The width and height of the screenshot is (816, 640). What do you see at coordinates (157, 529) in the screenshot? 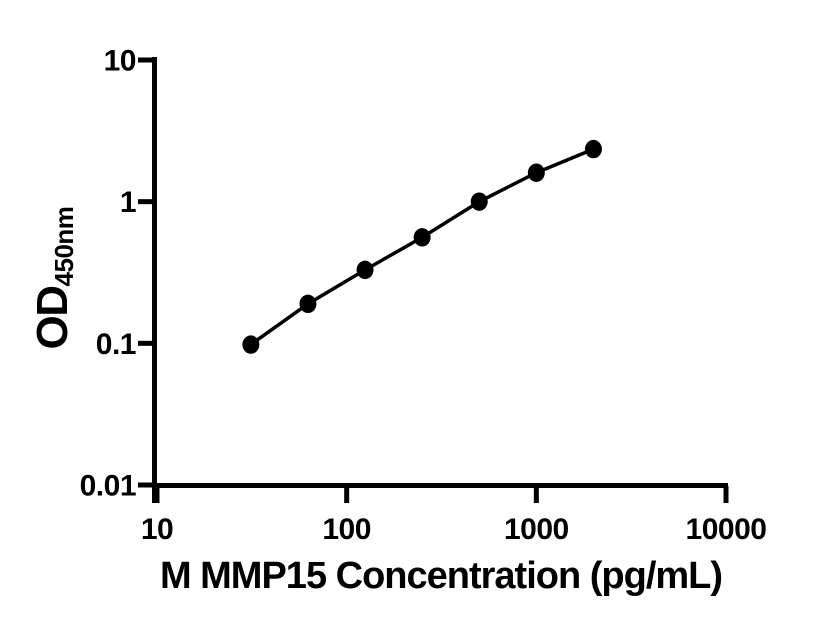
I see `x-tick-label: 10` at bounding box center [157, 529].